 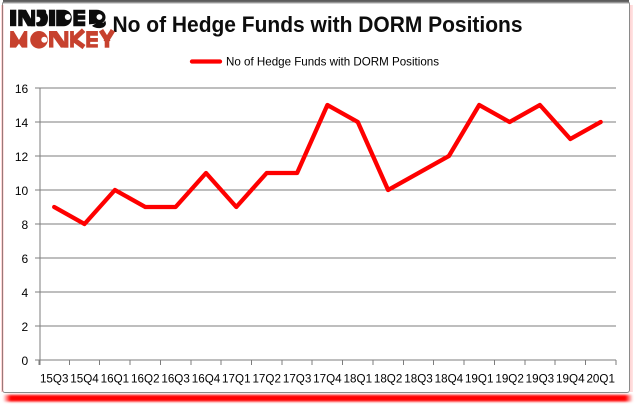 What do you see at coordinates (600, 379) in the screenshot?
I see `svg-text: 20Q1` at bounding box center [600, 379].